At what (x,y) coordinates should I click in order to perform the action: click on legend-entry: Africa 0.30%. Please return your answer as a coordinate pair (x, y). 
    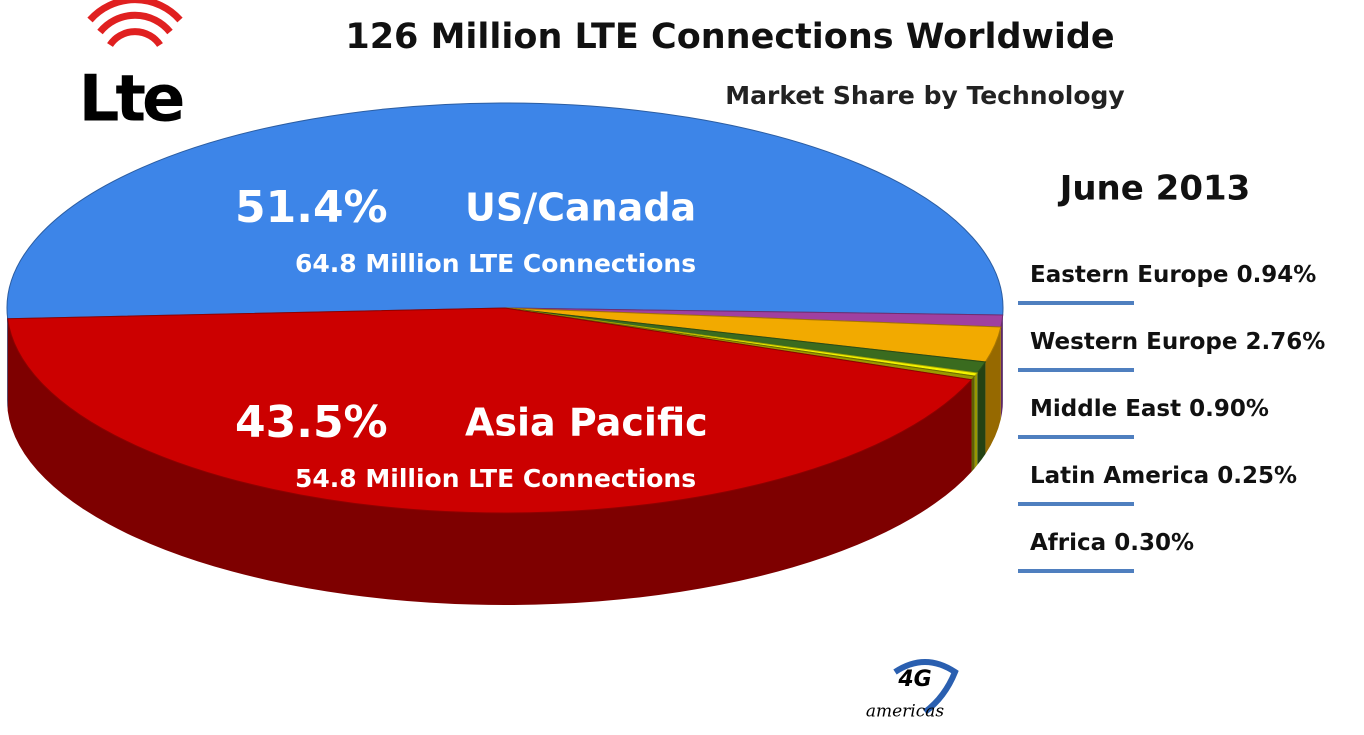
    Looking at the image, I should click on (1112, 543).